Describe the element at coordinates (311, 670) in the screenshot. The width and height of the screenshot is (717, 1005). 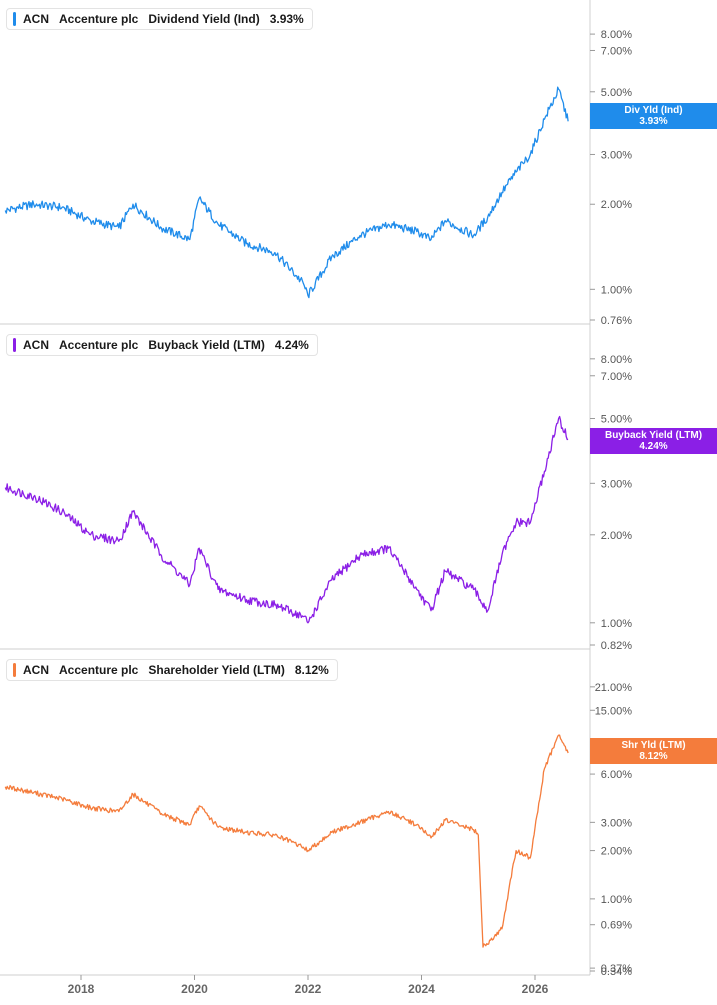
I see `metric-value: 8.12%` at that location.